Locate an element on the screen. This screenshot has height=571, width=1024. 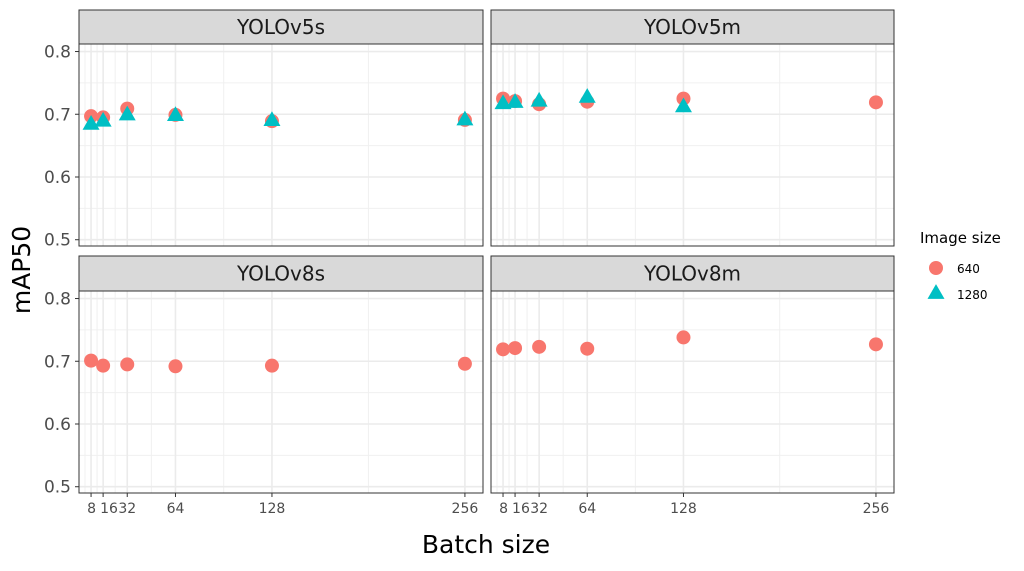
legend-label: 1280 is located at coordinates (972, 295).